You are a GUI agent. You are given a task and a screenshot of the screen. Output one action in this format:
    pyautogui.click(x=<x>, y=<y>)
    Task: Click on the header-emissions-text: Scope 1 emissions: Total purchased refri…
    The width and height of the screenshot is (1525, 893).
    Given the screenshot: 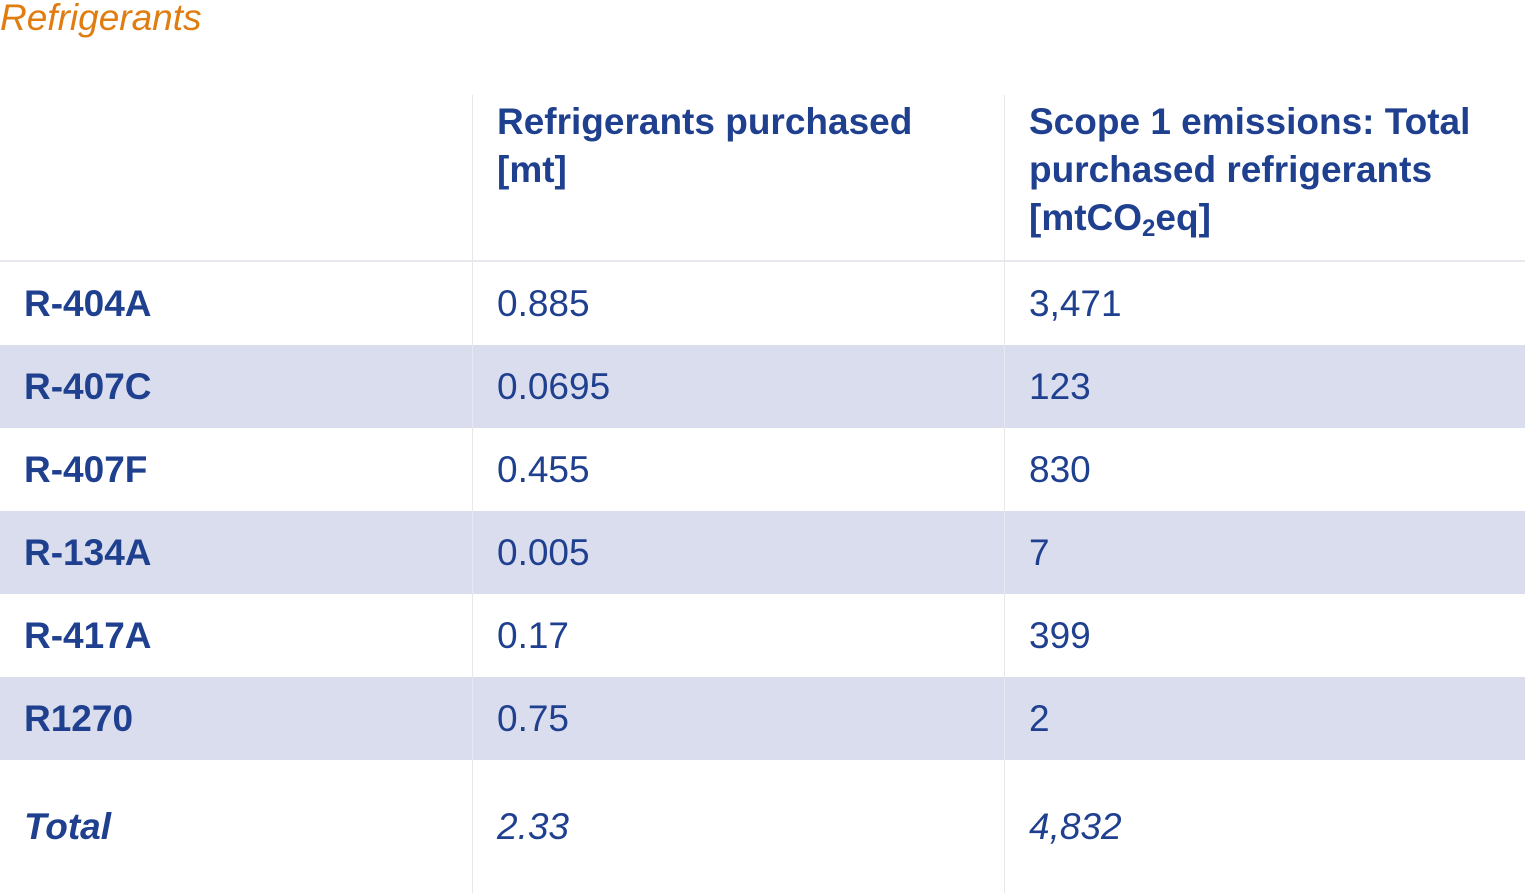 What is the action you would take?
    pyautogui.click(x=1250, y=169)
    